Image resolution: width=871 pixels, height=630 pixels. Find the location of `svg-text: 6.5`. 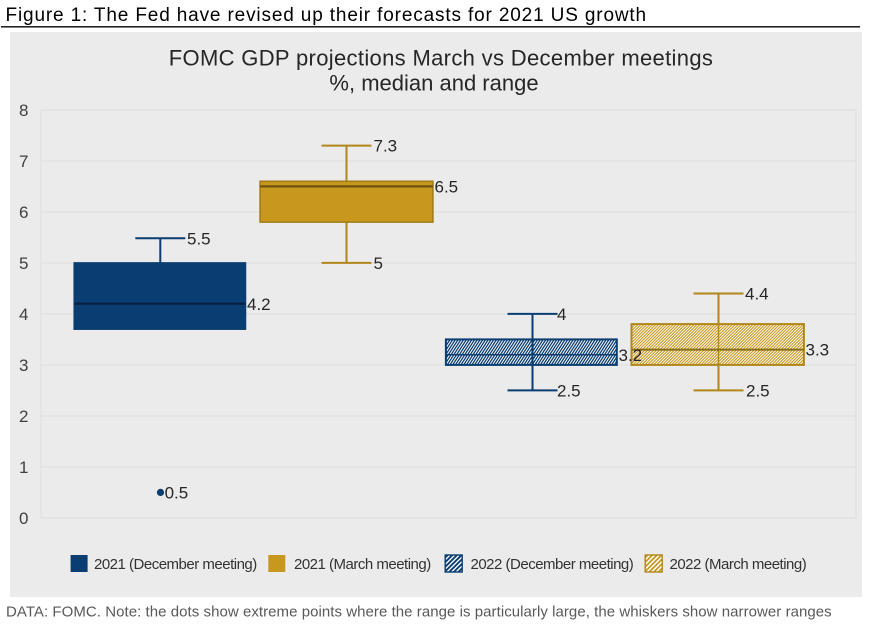

svg-text: 6.5 is located at coordinates (447, 187).